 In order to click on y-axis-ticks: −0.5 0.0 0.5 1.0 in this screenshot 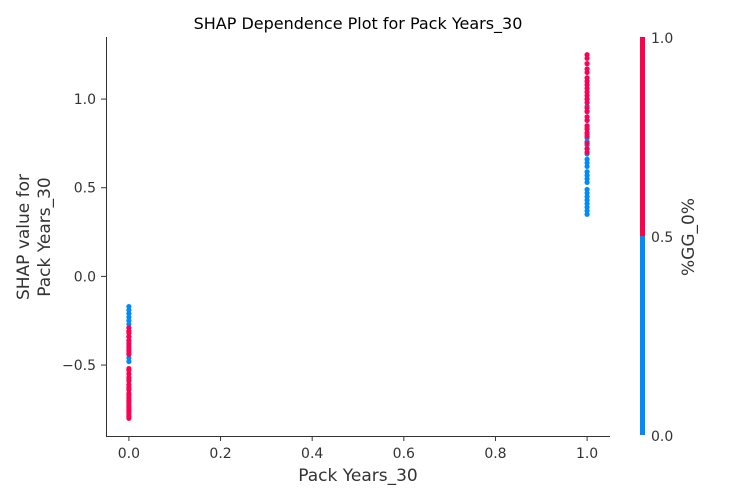, I will do `click(84, 233)`.